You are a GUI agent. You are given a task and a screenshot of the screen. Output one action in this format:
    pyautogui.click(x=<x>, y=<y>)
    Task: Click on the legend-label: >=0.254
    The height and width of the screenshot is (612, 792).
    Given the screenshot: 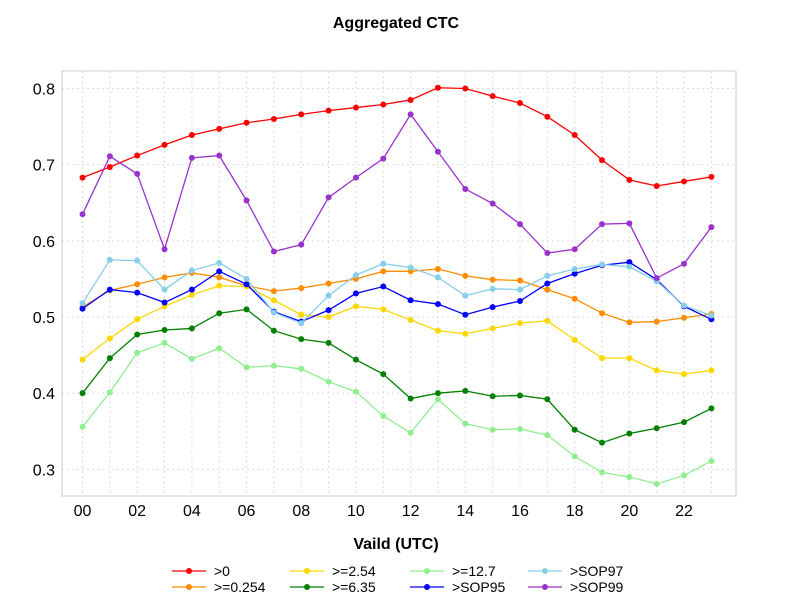 What is the action you would take?
    pyautogui.click(x=240, y=587)
    